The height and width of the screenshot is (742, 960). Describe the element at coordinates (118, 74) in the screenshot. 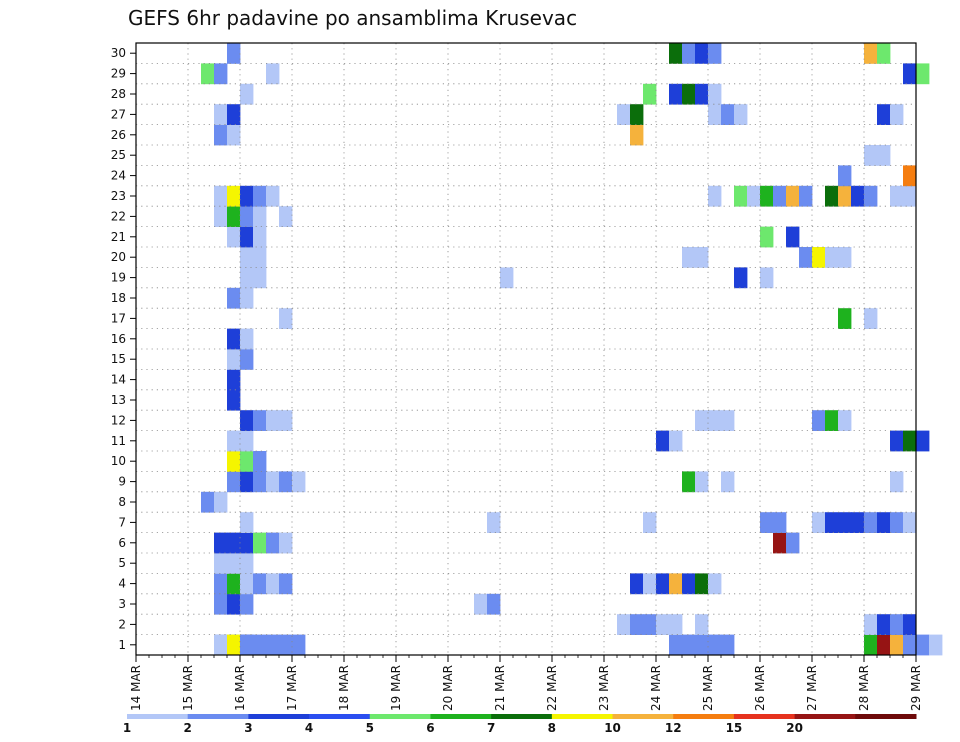

I see `y-tick-label: 29` at that location.